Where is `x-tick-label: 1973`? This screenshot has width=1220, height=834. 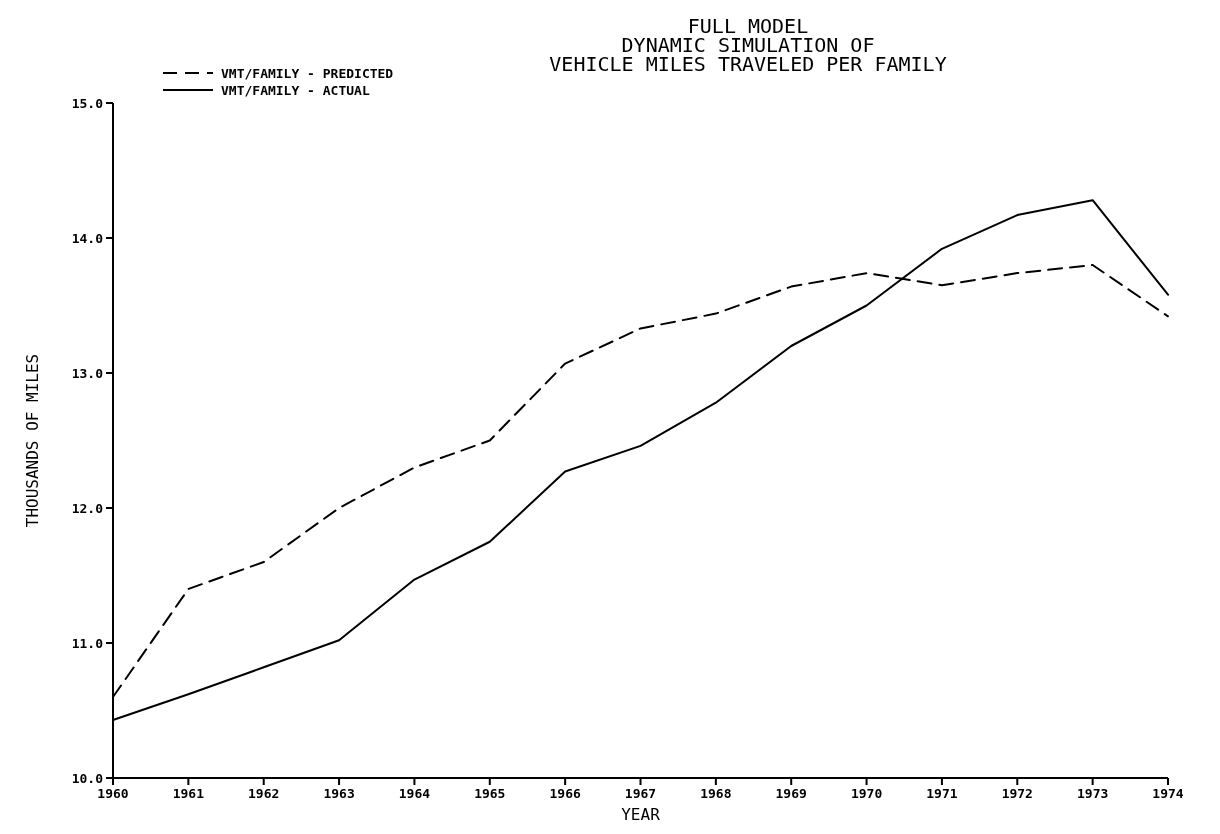
x-tick-label: 1973 is located at coordinates (1092, 793).